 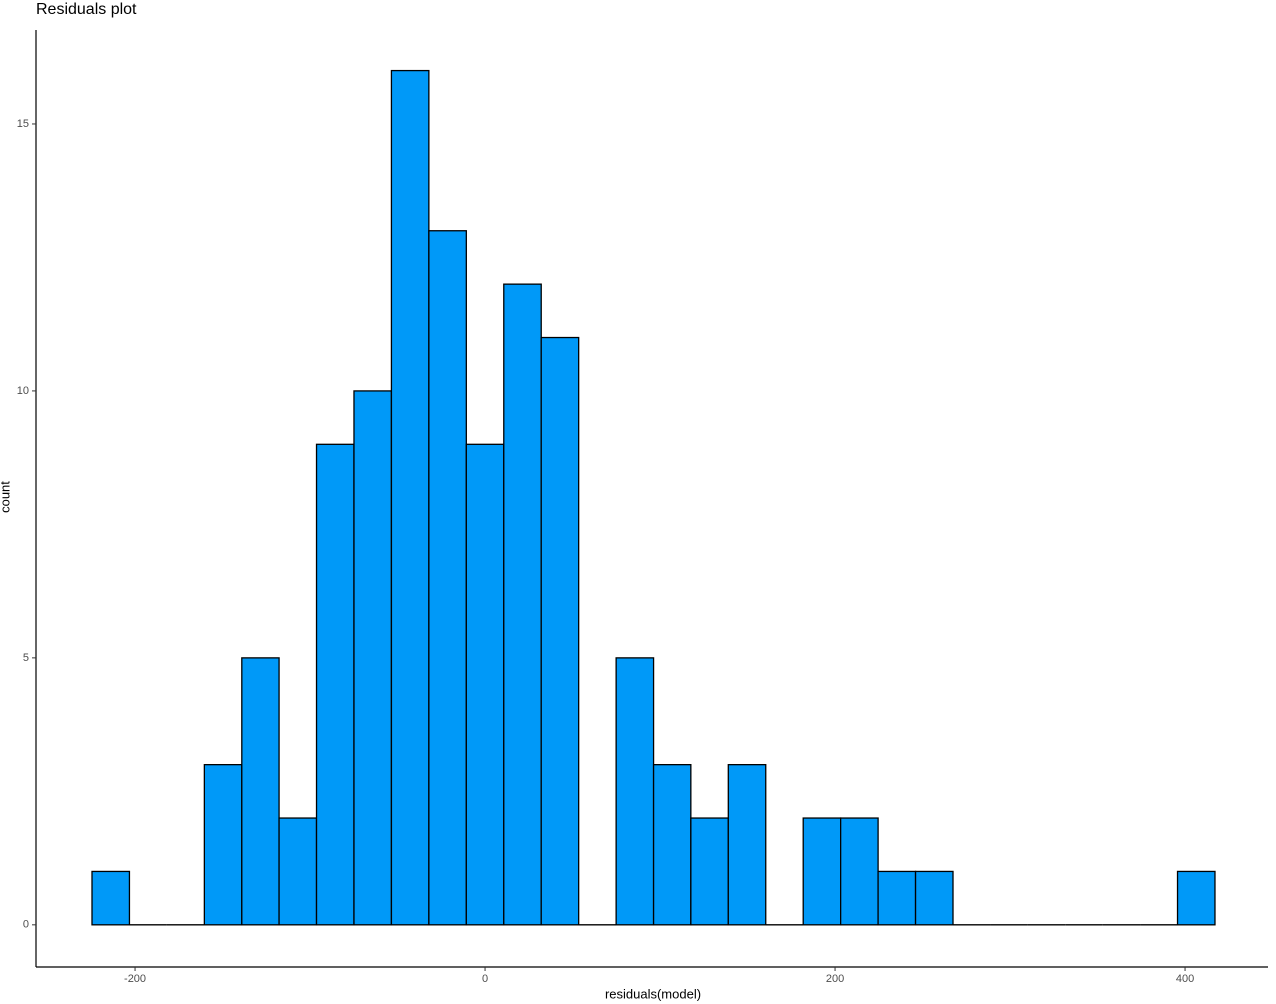 I want to click on y-tick-label: 15, so click(x=23, y=124).